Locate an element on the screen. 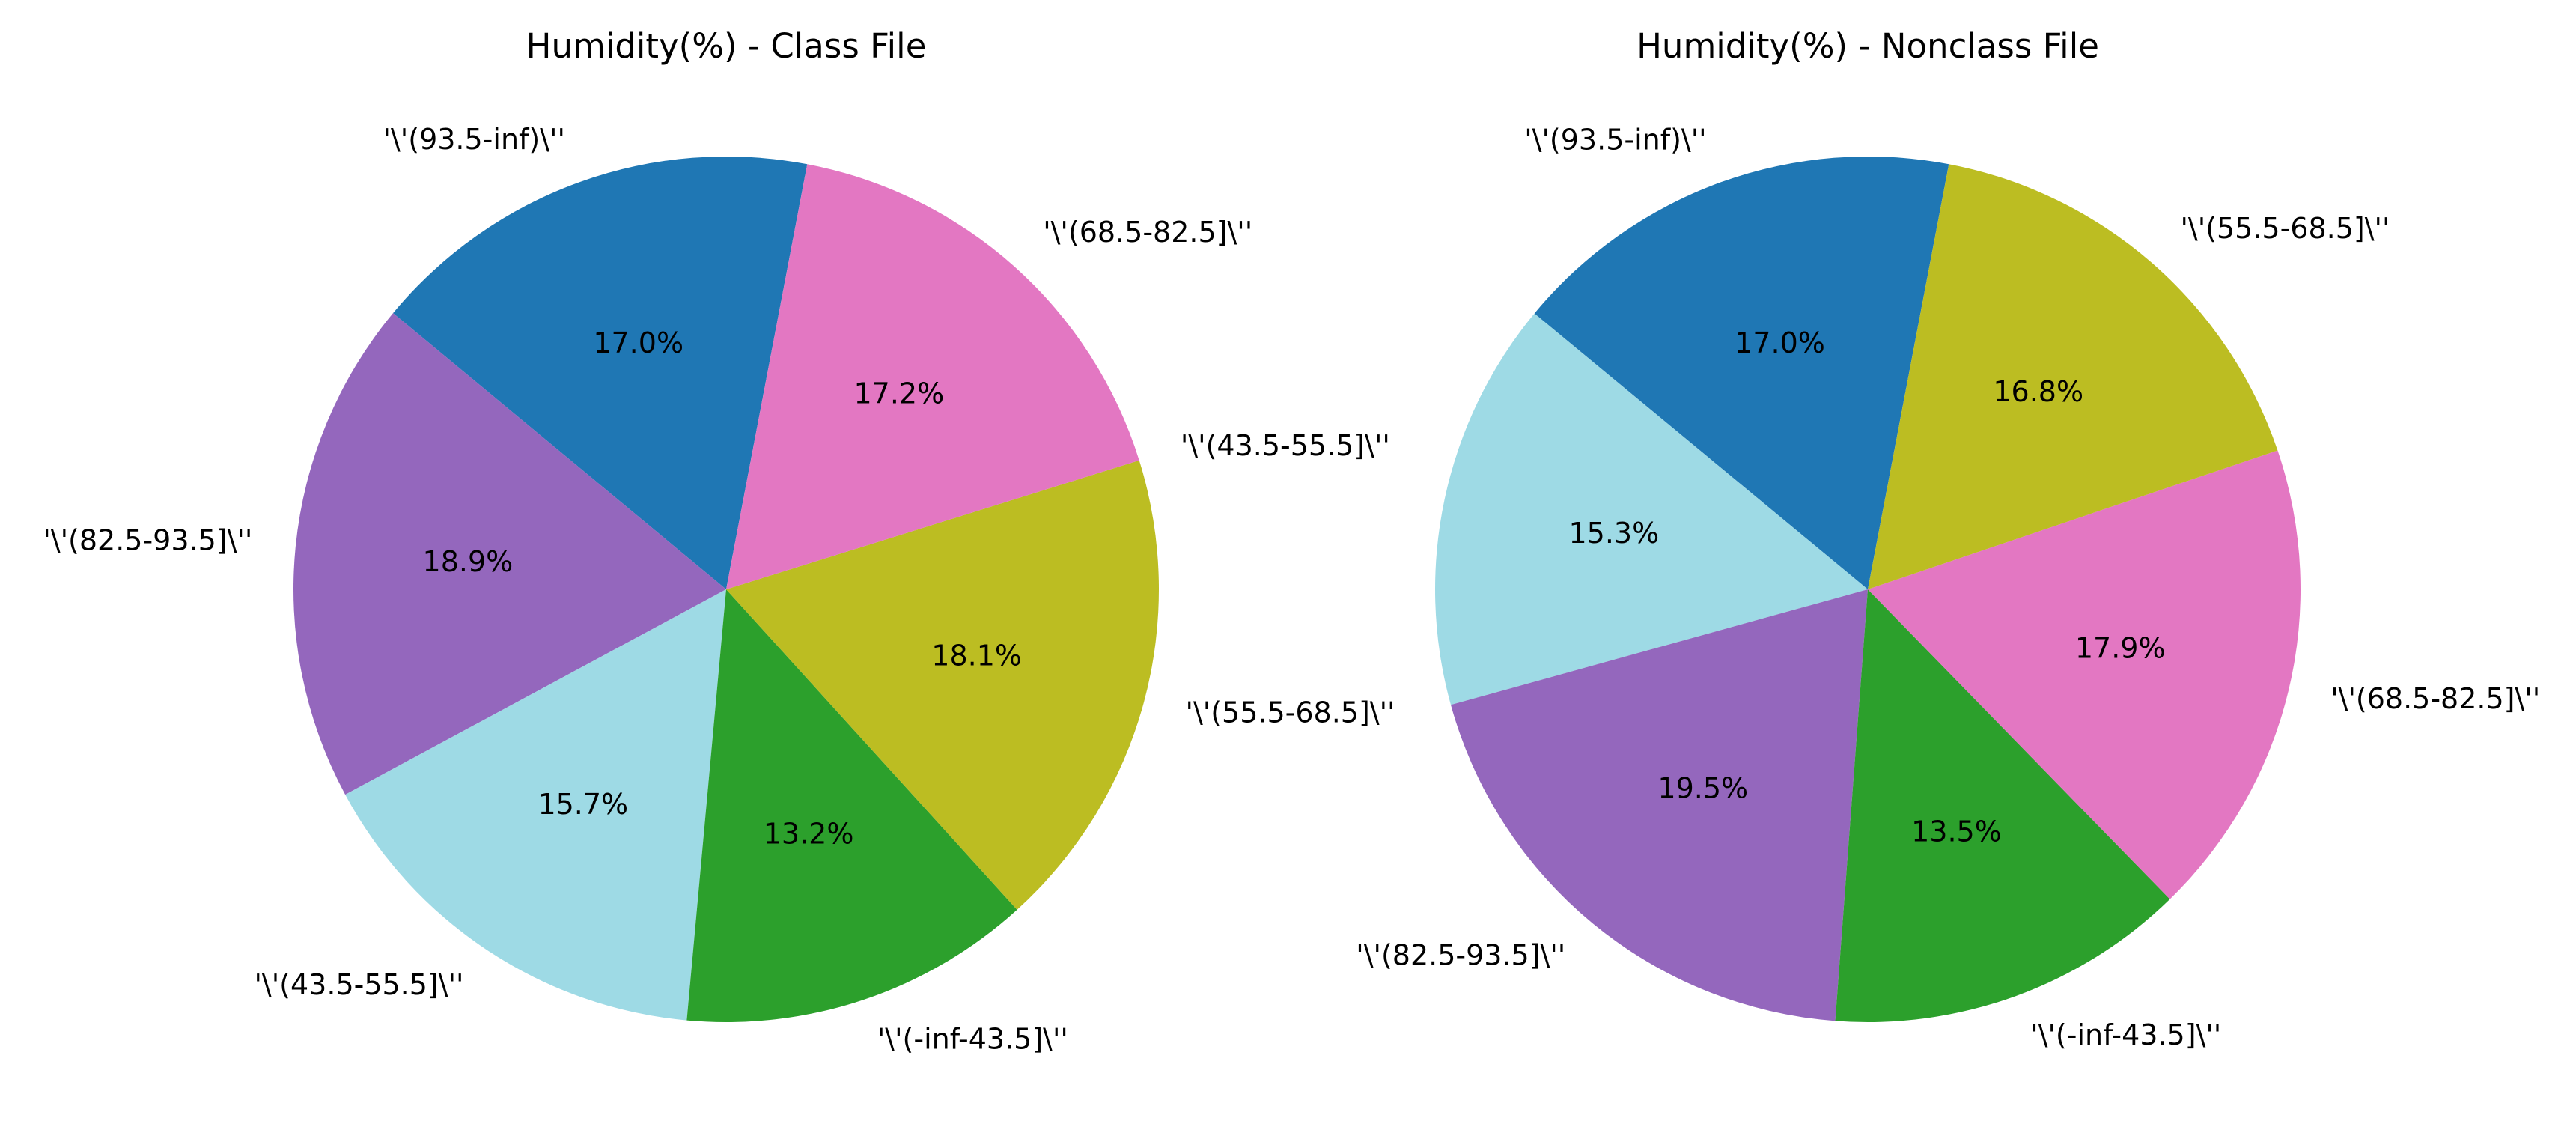 Image resolution: width=2576 pixels, height=1130 pixels. slice-percent-label: 16.8% is located at coordinates (2038, 391).